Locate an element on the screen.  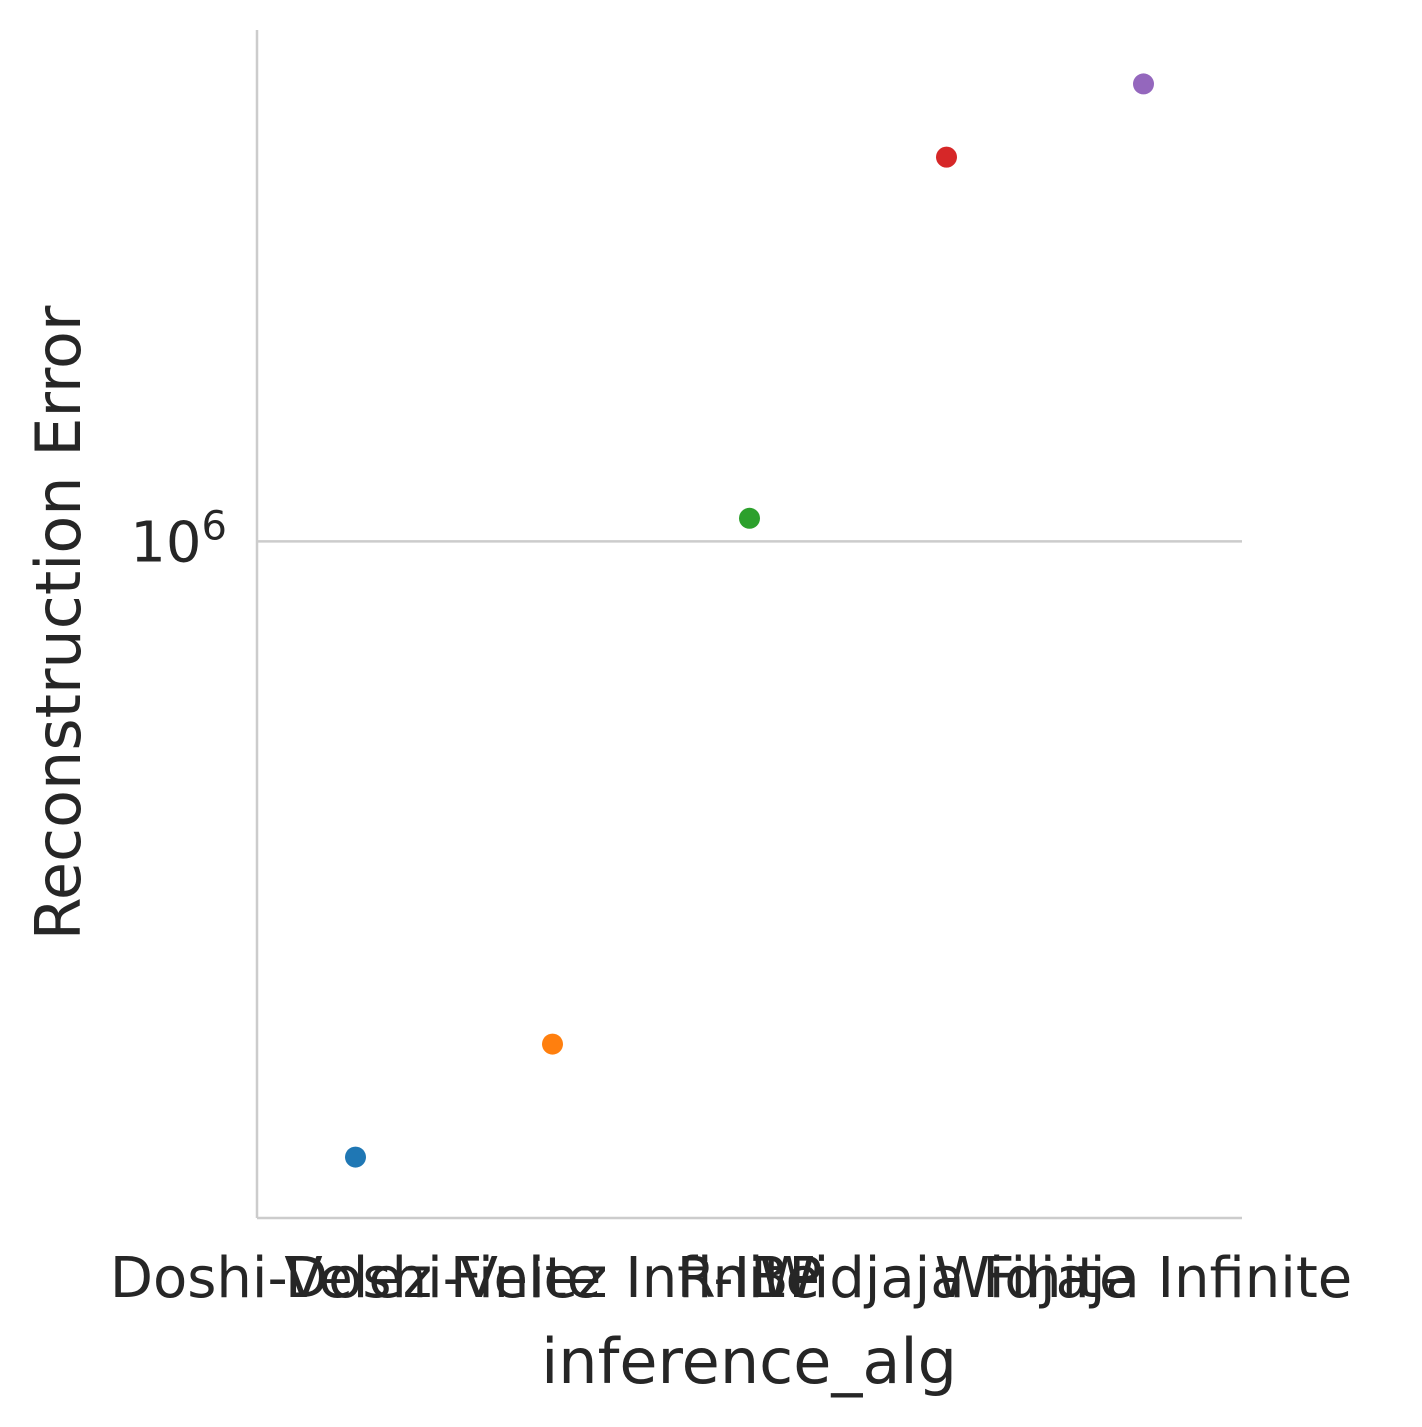
x-tick-label: Widjaja Infinite is located at coordinates (1144, 1278).